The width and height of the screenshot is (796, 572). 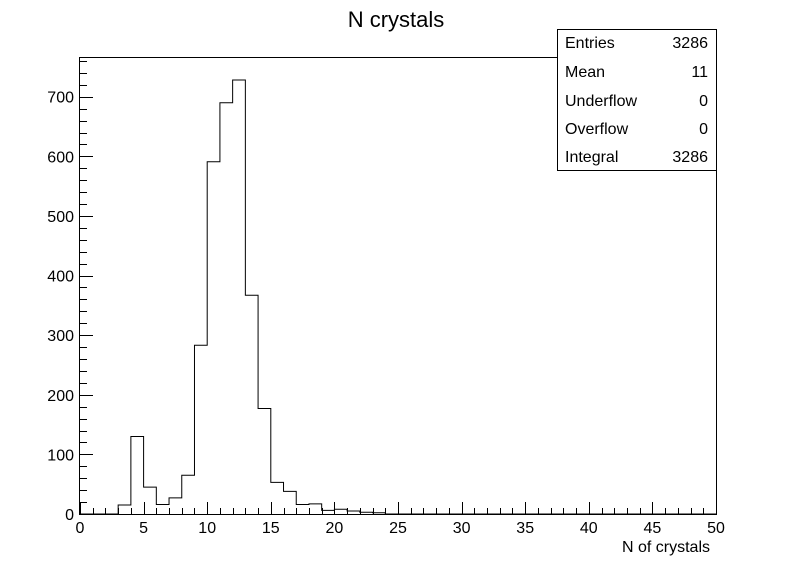 What do you see at coordinates (86, 288) in the screenshot?
I see `y-axis-ticks` at bounding box center [86, 288].